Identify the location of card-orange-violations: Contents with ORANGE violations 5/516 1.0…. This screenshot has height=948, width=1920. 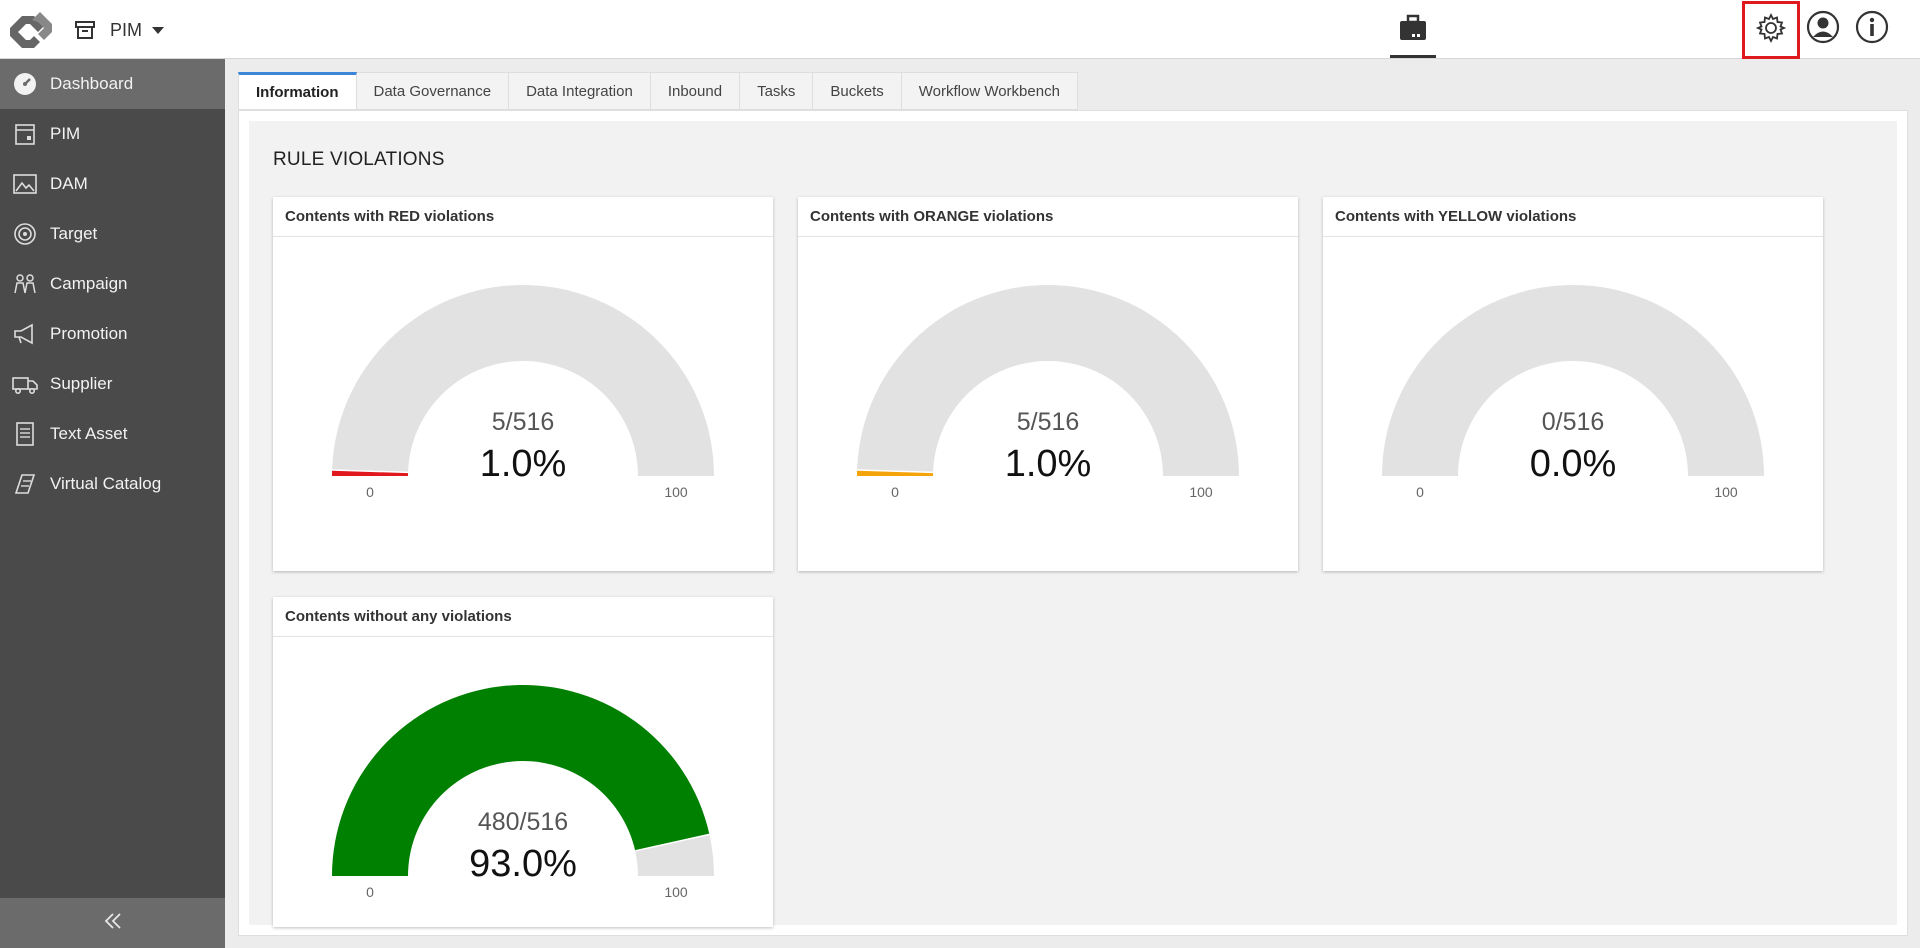
(1048, 384).